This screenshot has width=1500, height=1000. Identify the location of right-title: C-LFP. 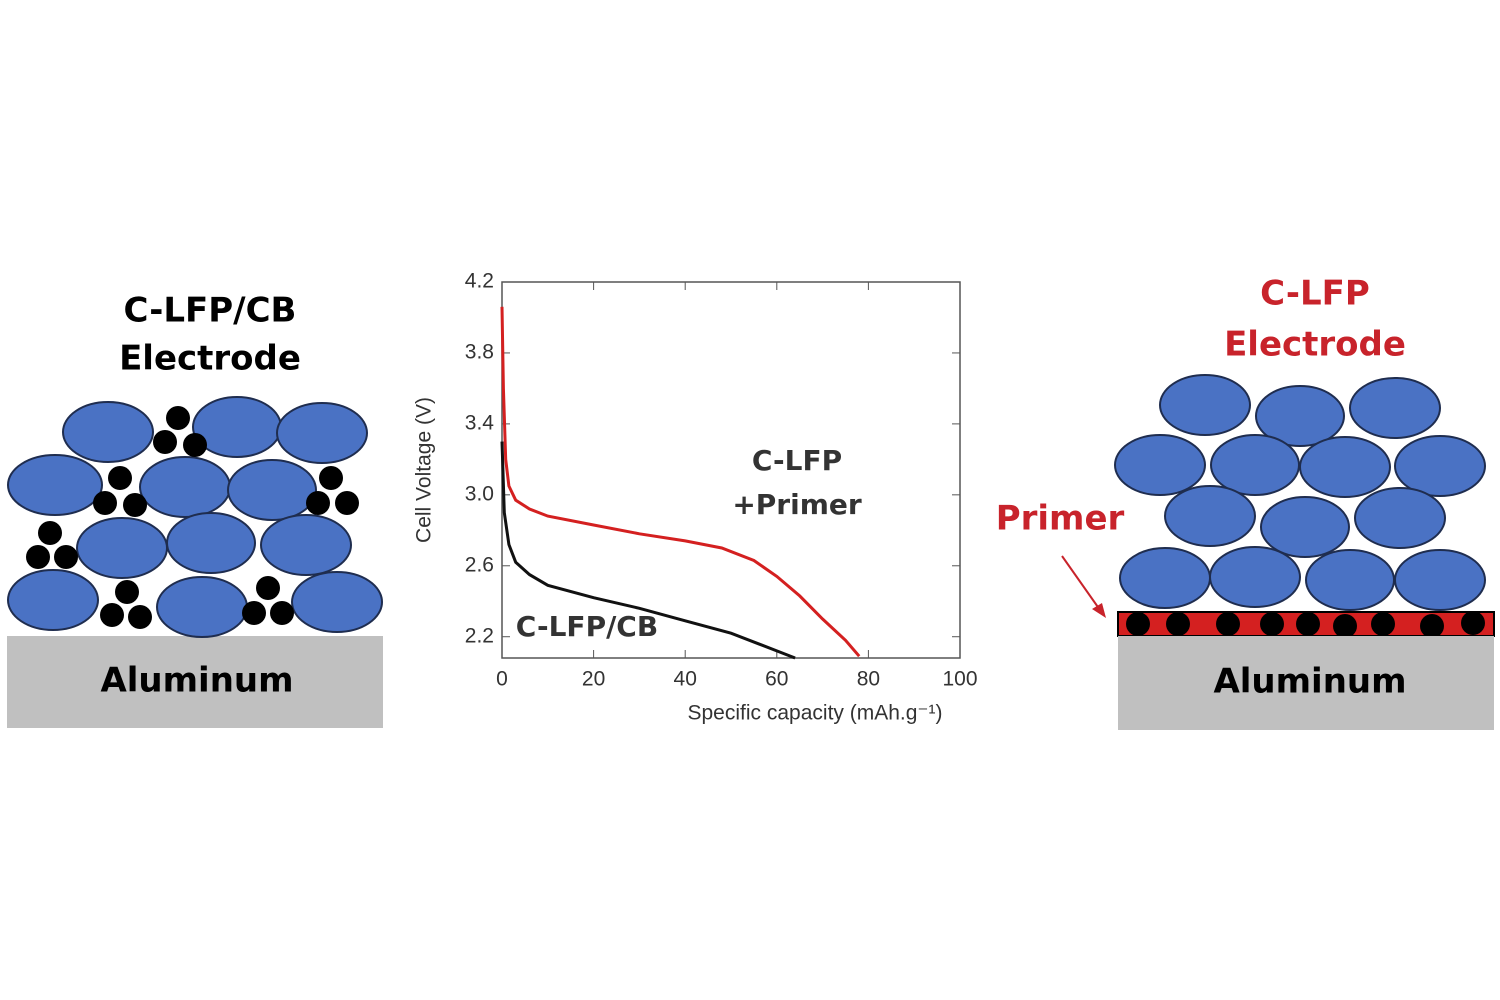
(1315, 294).